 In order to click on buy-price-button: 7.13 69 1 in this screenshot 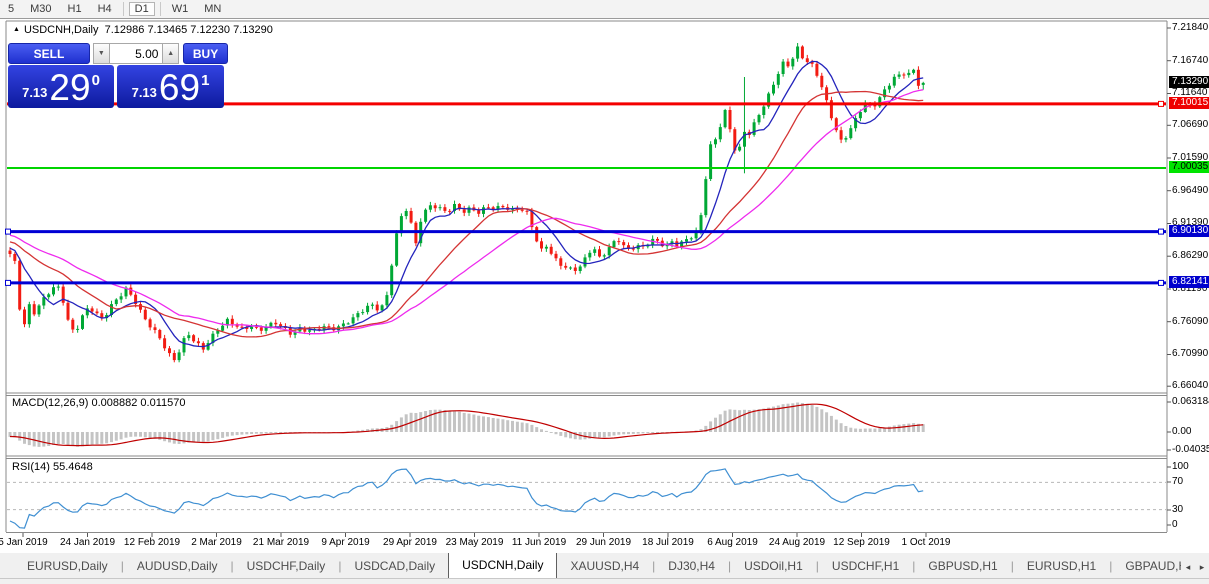, I will do `click(170, 86)`.